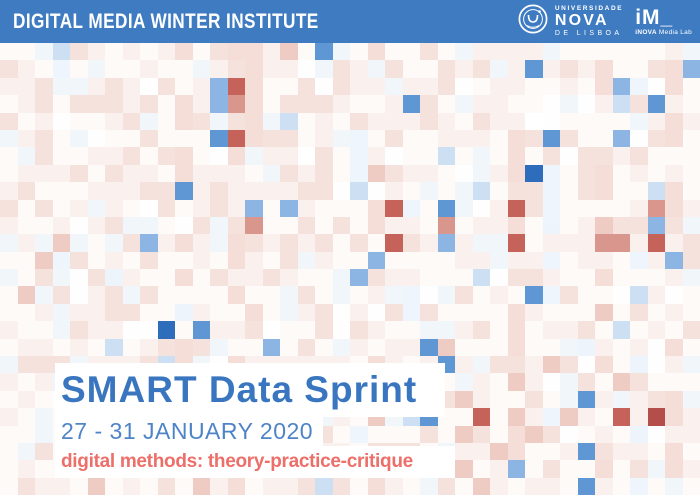 The image size is (700, 495). Describe the element at coordinates (654, 17) in the screenshot. I see `inova-mark-icon: iM_` at that location.